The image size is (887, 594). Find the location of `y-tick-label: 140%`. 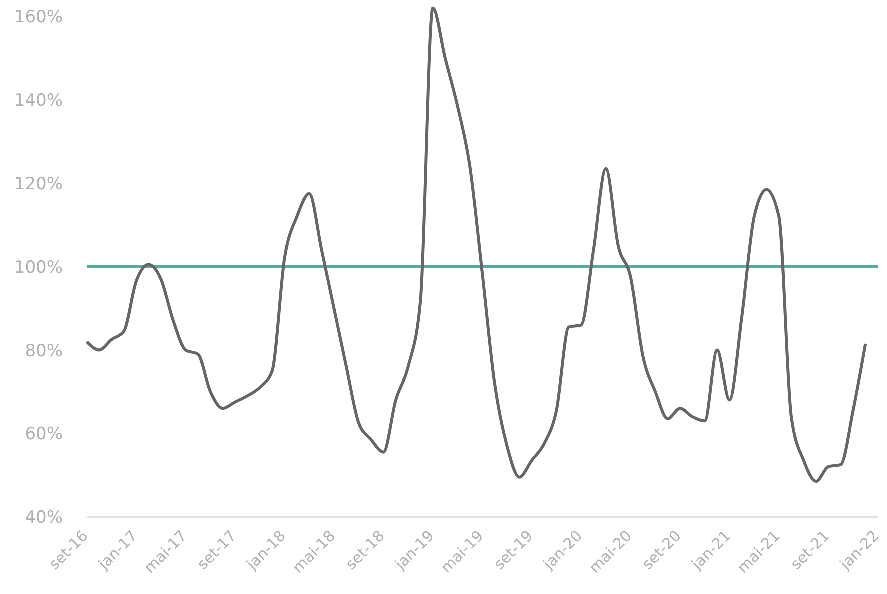

y-tick-label: 140% is located at coordinates (38, 101).